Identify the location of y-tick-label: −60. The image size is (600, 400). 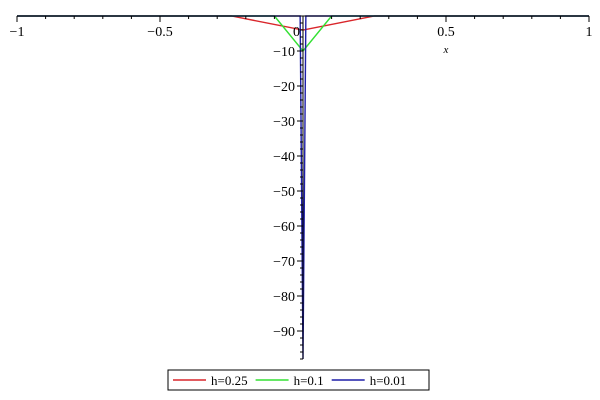
(284, 227).